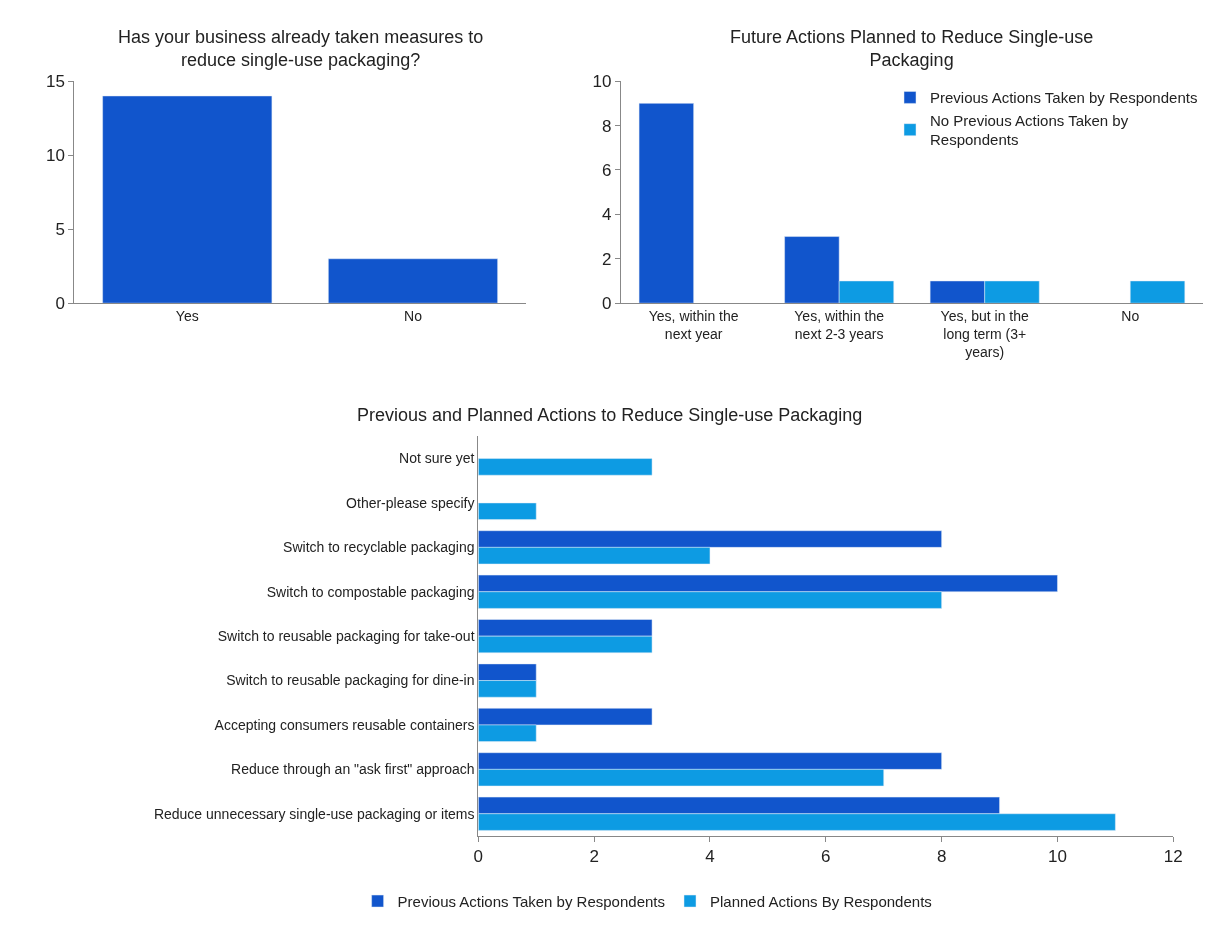 The width and height of the screenshot is (1228, 928). I want to click on y-tick-label: 15, so click(55, 82).